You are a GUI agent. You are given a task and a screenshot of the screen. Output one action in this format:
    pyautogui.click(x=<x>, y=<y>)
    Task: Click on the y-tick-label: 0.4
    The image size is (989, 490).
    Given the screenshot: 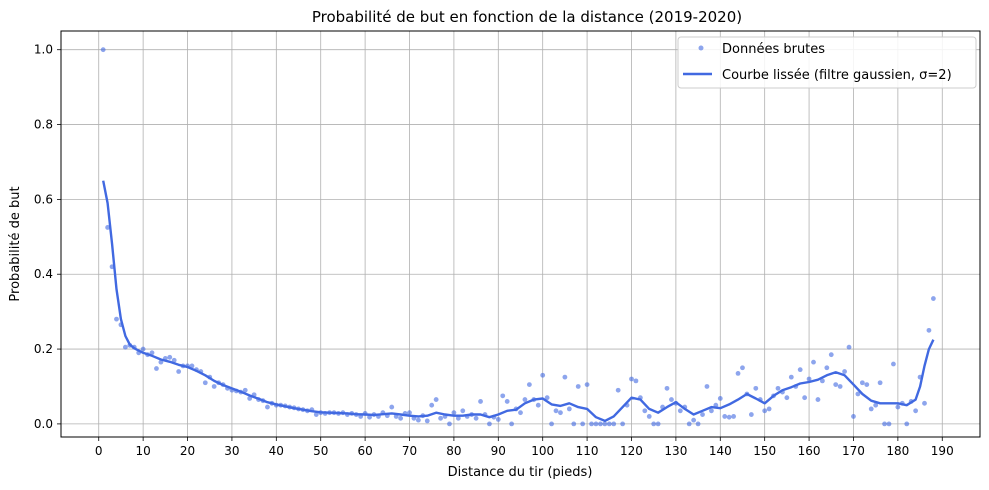 What is the action you would take?
    pyautogui.click(x=43, y=274)
    